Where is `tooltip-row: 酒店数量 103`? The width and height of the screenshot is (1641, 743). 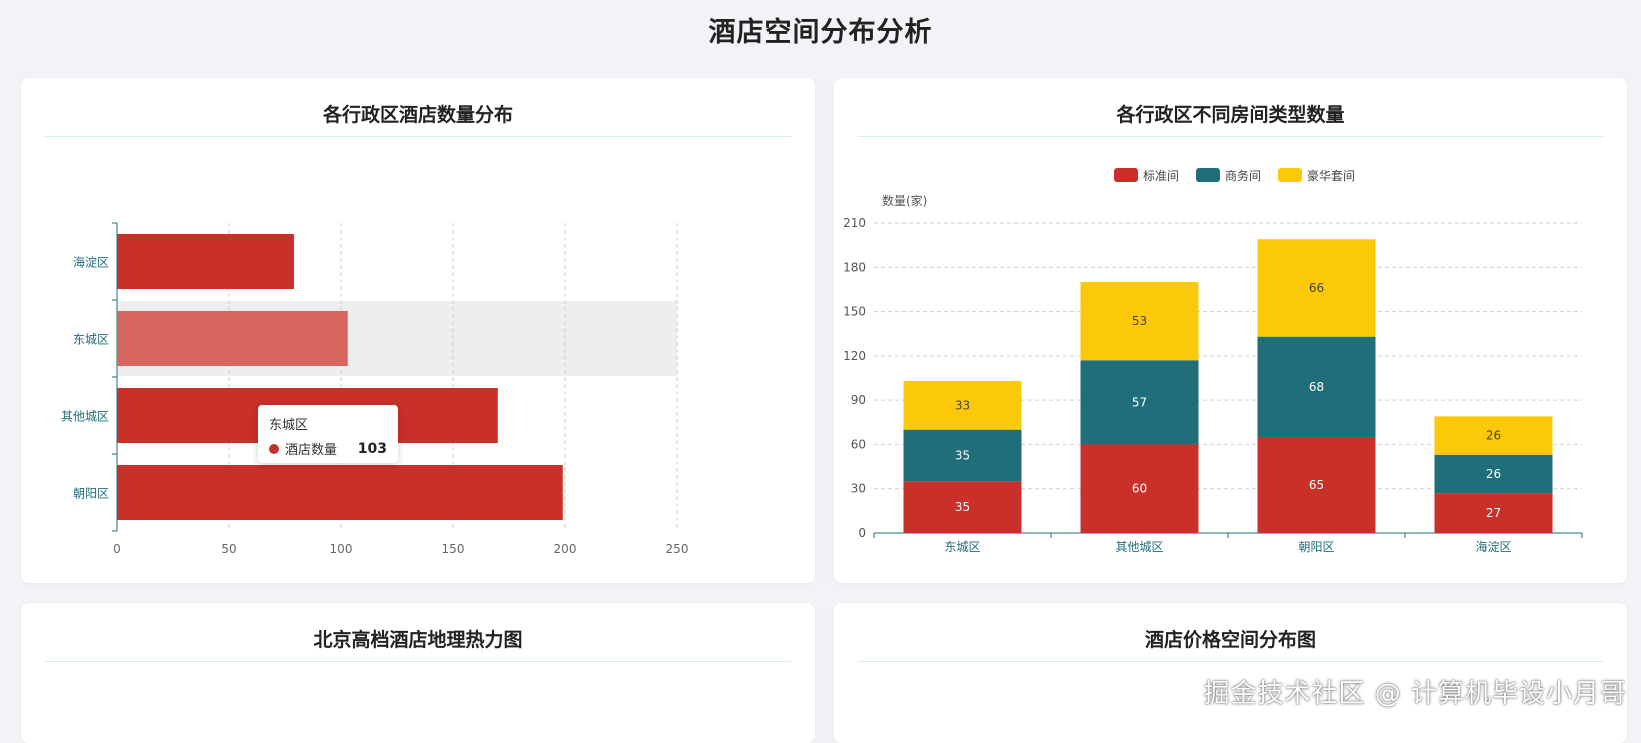 tooltip-row: 酒店数量 103 is located at coordinates (328, 448).